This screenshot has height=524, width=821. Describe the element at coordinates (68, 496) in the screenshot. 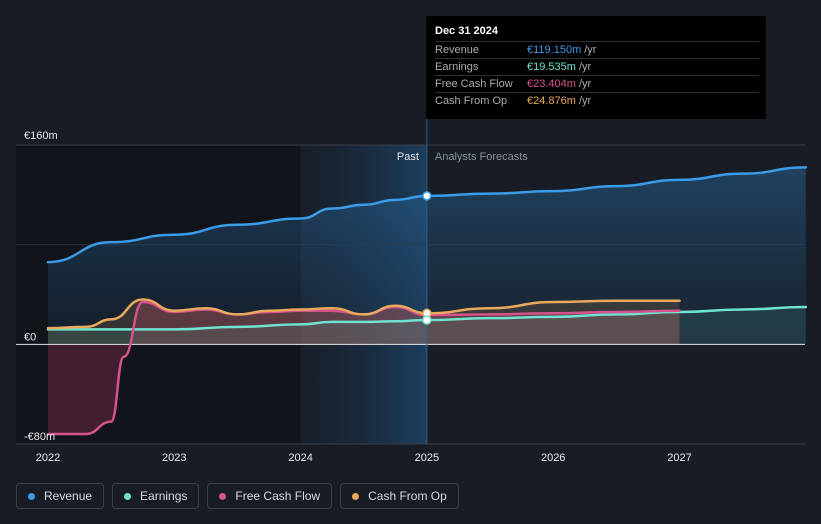

I see `legend-label: Revenue` at that location.